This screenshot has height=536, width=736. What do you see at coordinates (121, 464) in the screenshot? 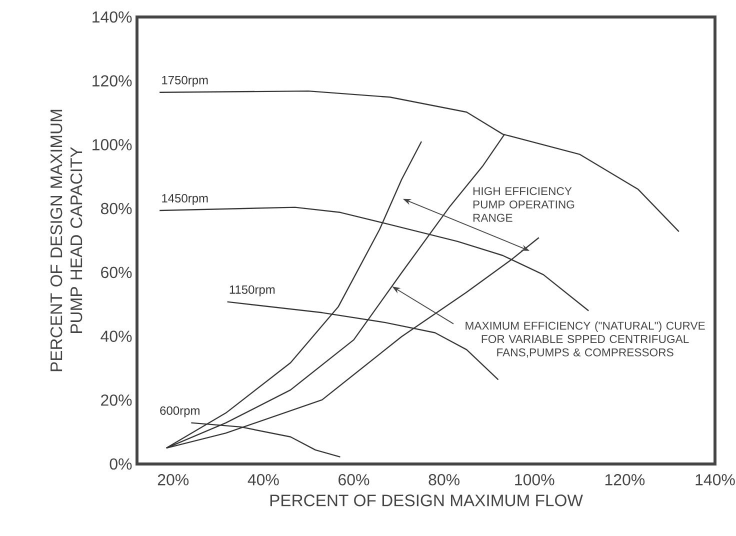
I see `y-tick-label: 0%` at bounding box center [121, 464].